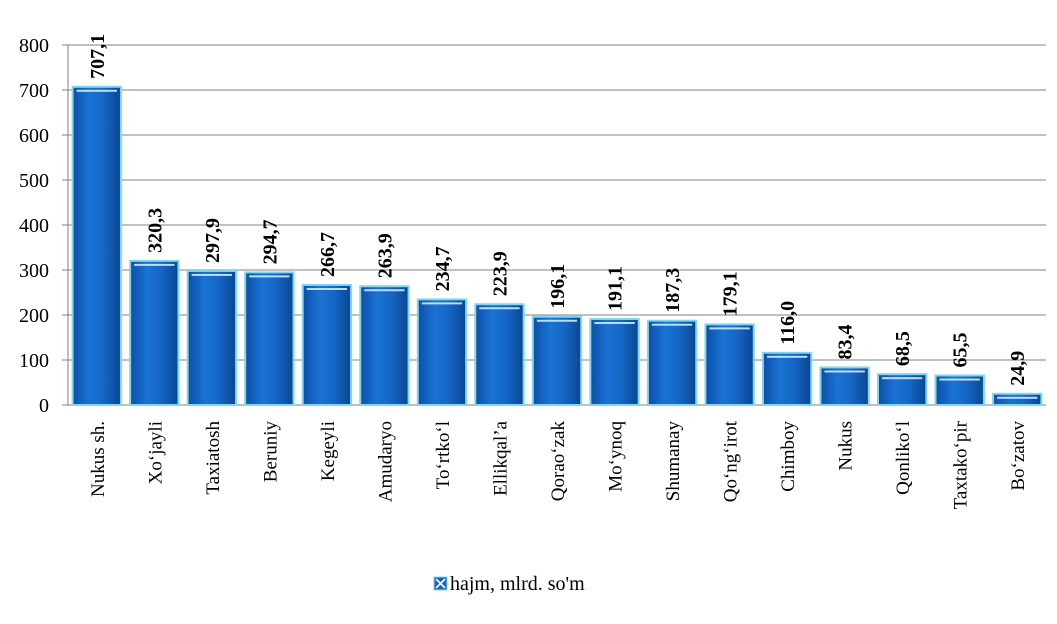 Image resolution: width=1057 pixels, height=624 pixels. What do you see at coordinates (616, 288) in the screenshot?
I see `data-label: 191,1` at bounding box center [616, 288].